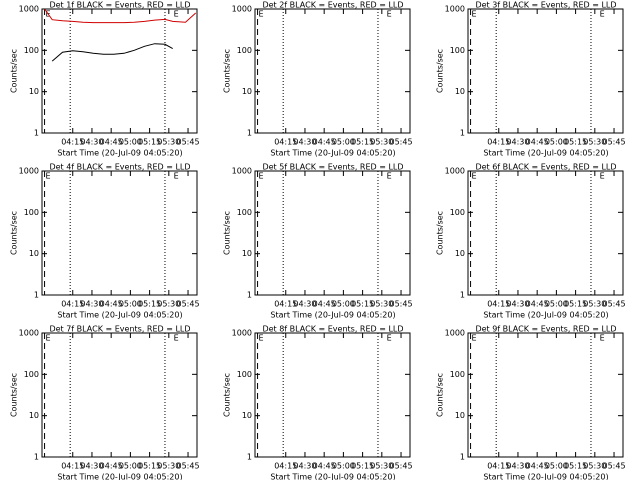 This screenshot has height=480, width=640. I want to click on chart-title: Det 1f BLACK = Events, RED = LLD, so click(119, 5).